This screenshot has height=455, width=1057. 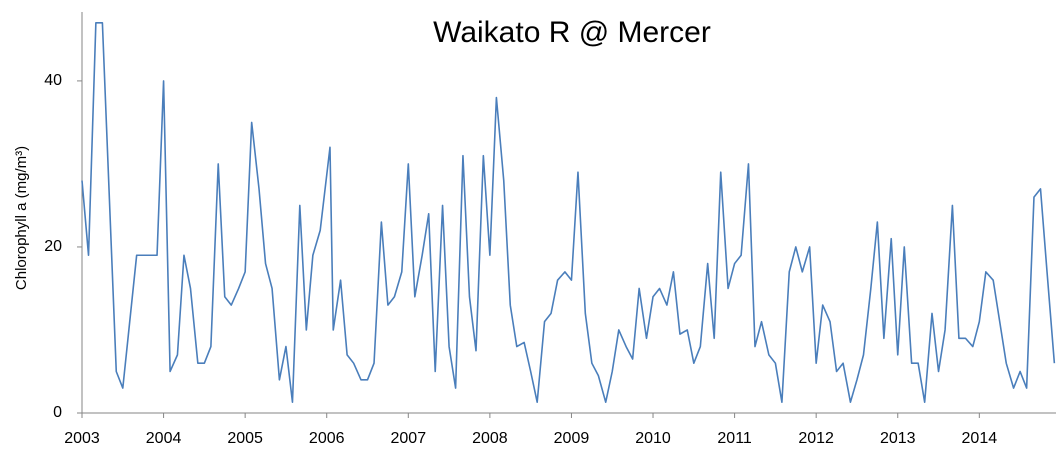 I want to click on x-tick-label: 2008, so click(x=490, y=438).